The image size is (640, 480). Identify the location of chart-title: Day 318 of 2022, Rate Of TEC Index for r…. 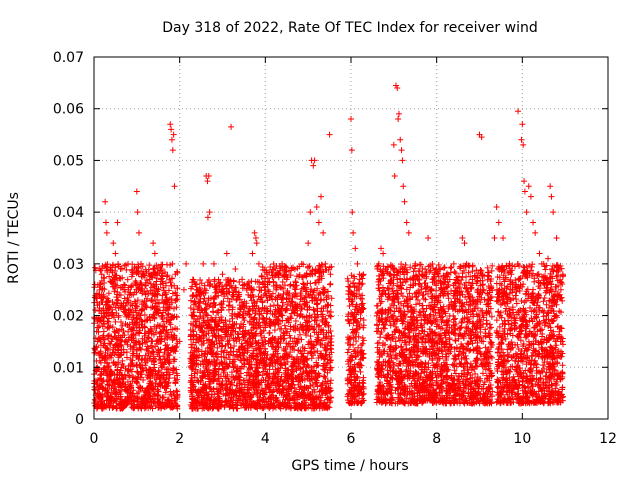
(349, 28).